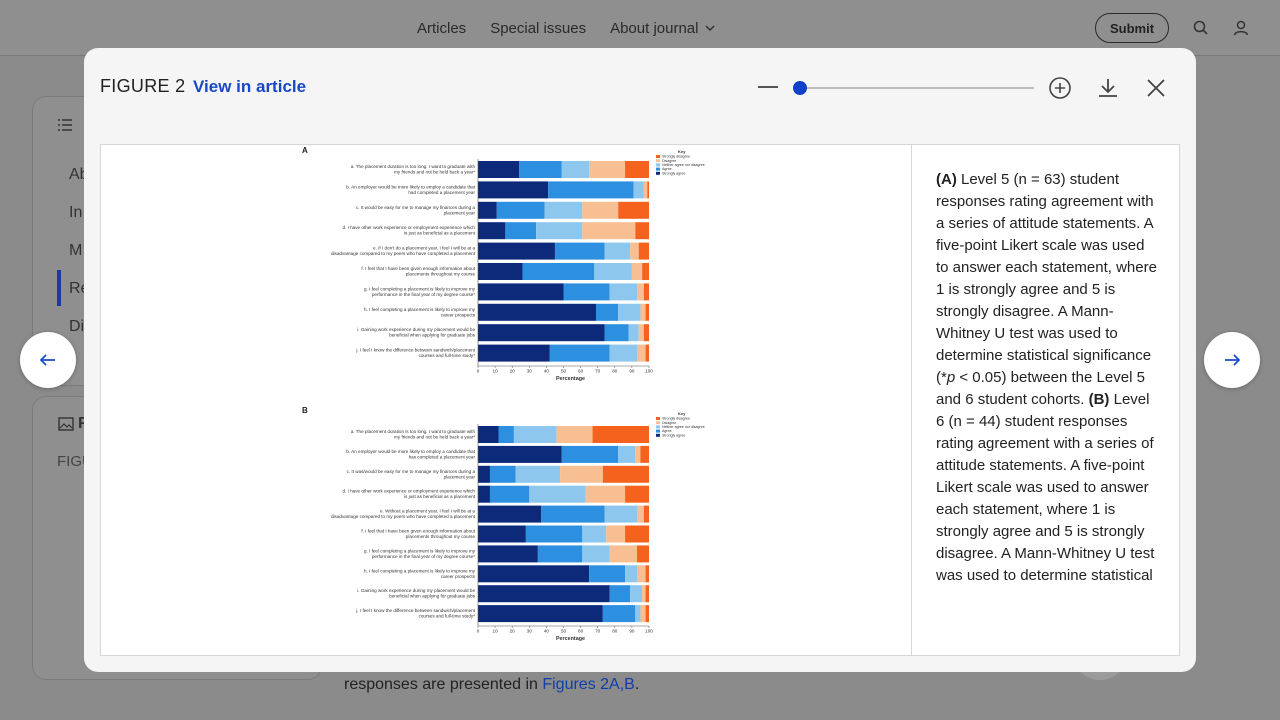 The height and width of the screenshot is (720, 1280). What do you see at coordinates (1232, 360) in the screenshot?
I see `next-figure-button` at bounding box center [1232, 360].